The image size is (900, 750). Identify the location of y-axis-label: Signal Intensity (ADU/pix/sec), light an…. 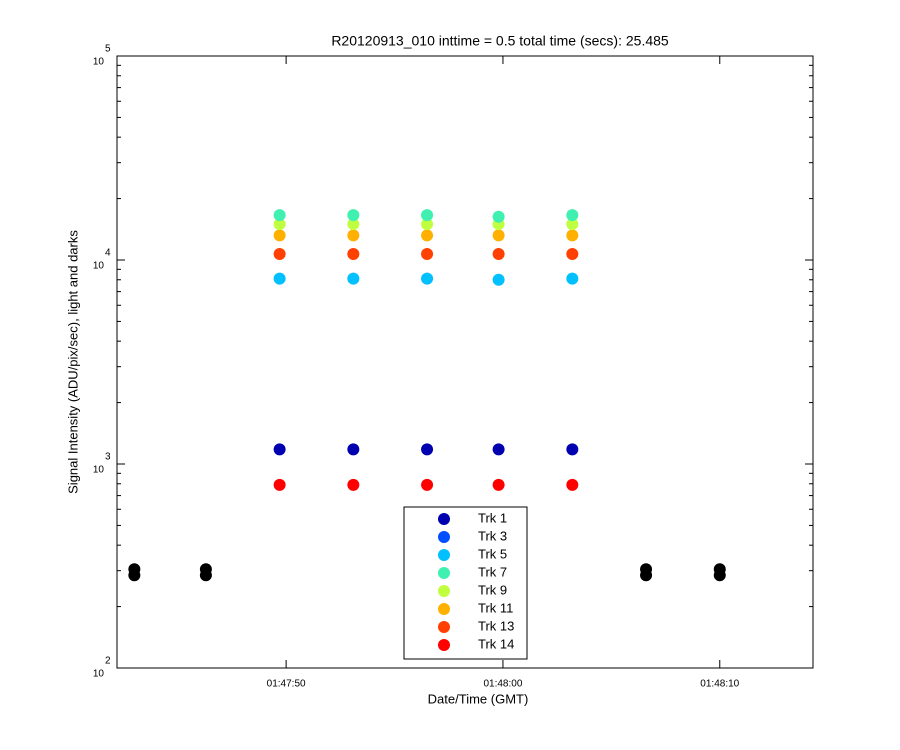
(72, 362).